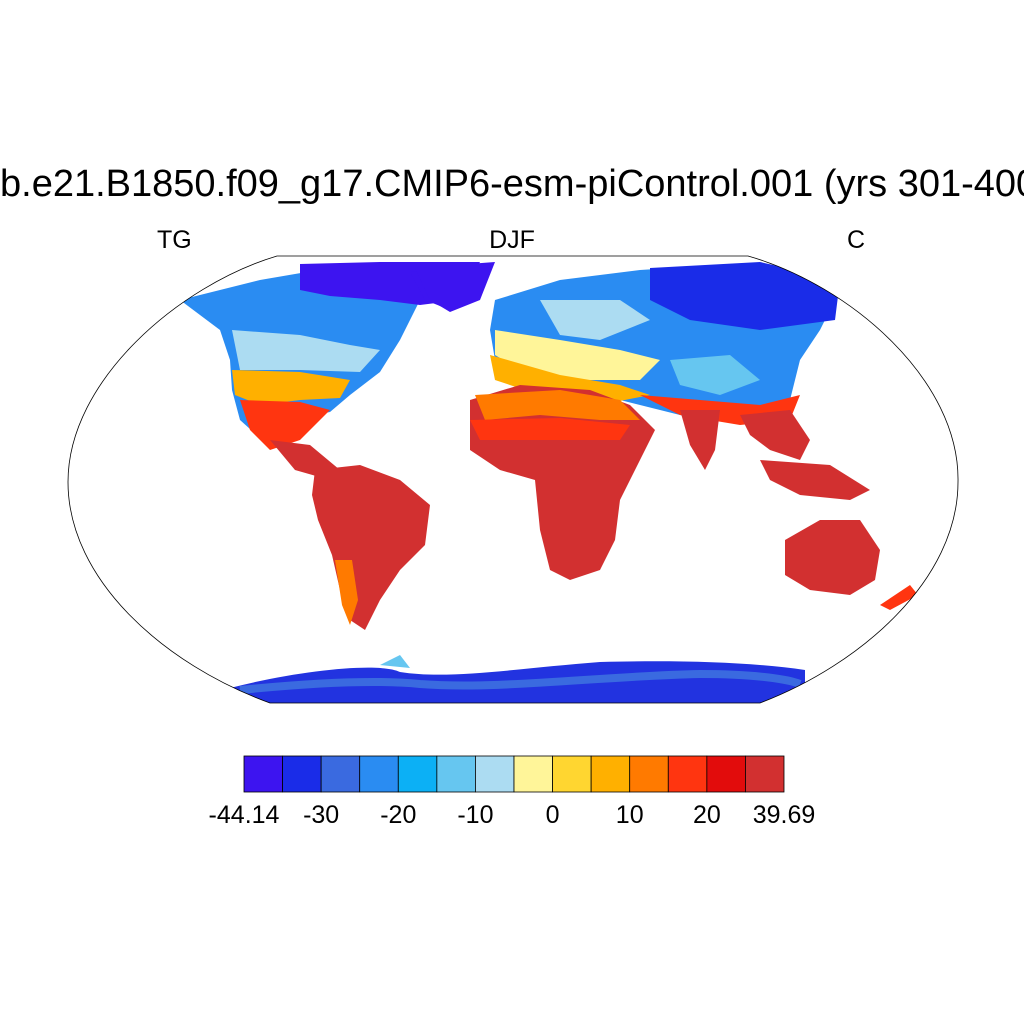  What do you see at coordinates (321, 815) in the screenshot?
I see `colorbar-tick-label: -30` at bounding box center [321, 815].